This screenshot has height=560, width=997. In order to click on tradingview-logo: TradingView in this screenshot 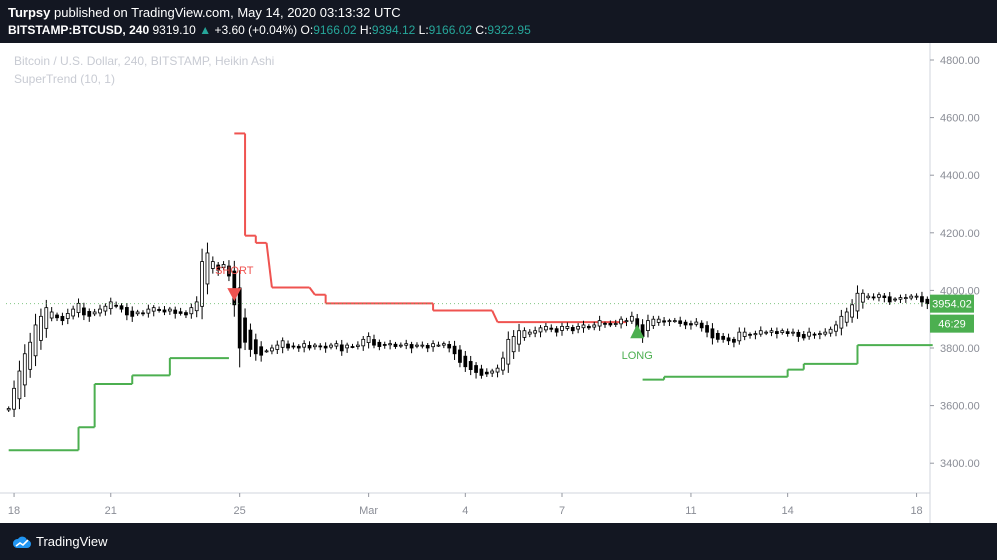, I will do `click(60, 541)`.